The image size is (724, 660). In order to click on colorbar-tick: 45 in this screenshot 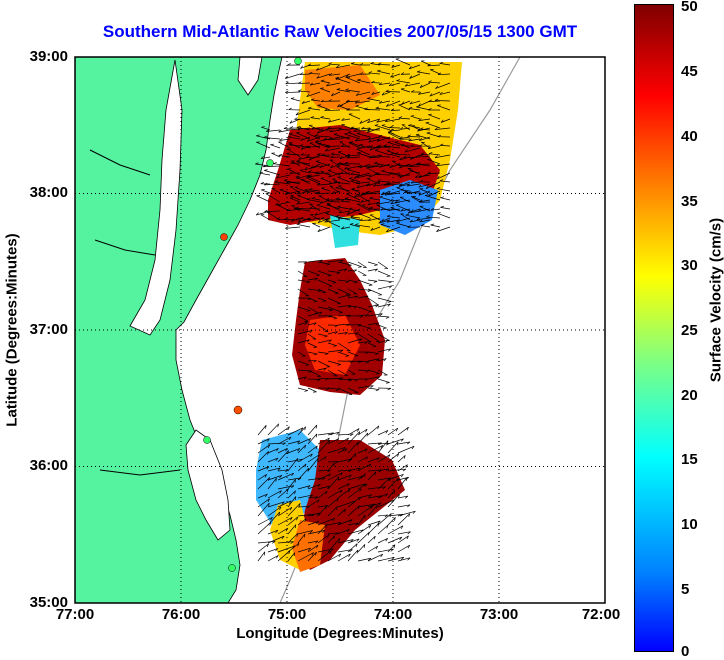, I will do `click(689, 71)`.